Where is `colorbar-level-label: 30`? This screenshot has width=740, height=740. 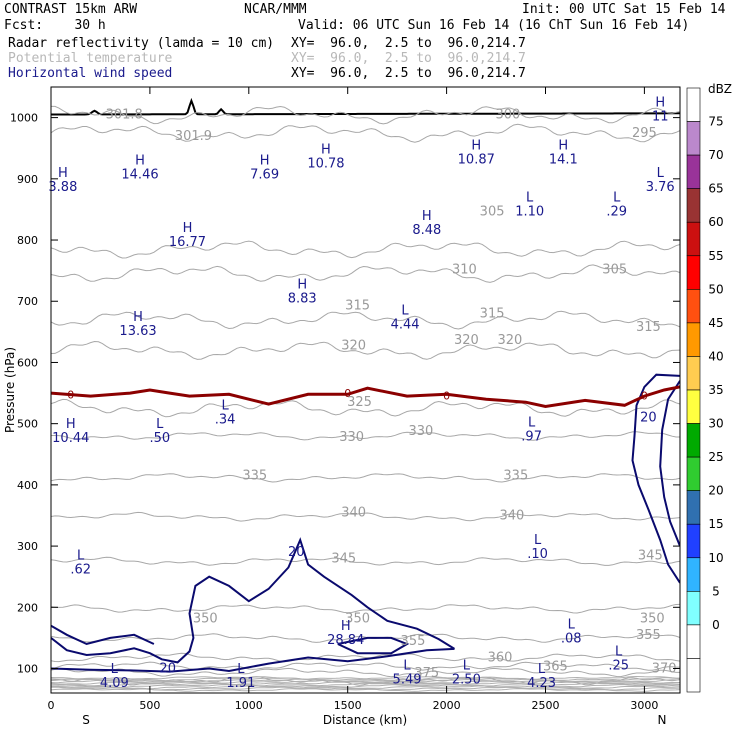
colorbar-level-label: 30 is located at coordinates (715, 424).